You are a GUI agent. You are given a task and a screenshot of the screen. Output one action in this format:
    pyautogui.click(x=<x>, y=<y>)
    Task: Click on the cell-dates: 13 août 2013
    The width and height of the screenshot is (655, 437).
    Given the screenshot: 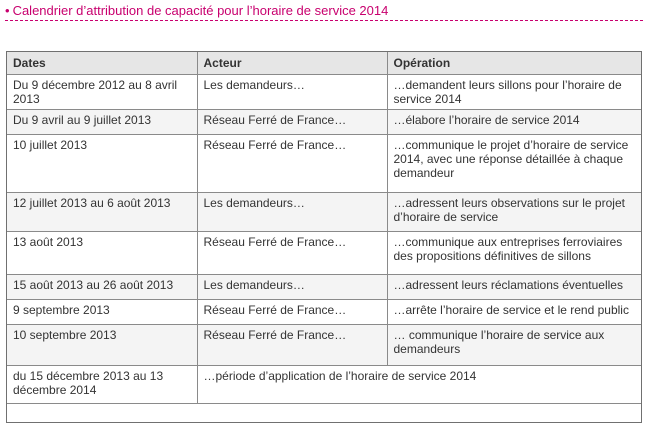 What is the action you would take?
    pyautogui.click(x=102, y=253)
    